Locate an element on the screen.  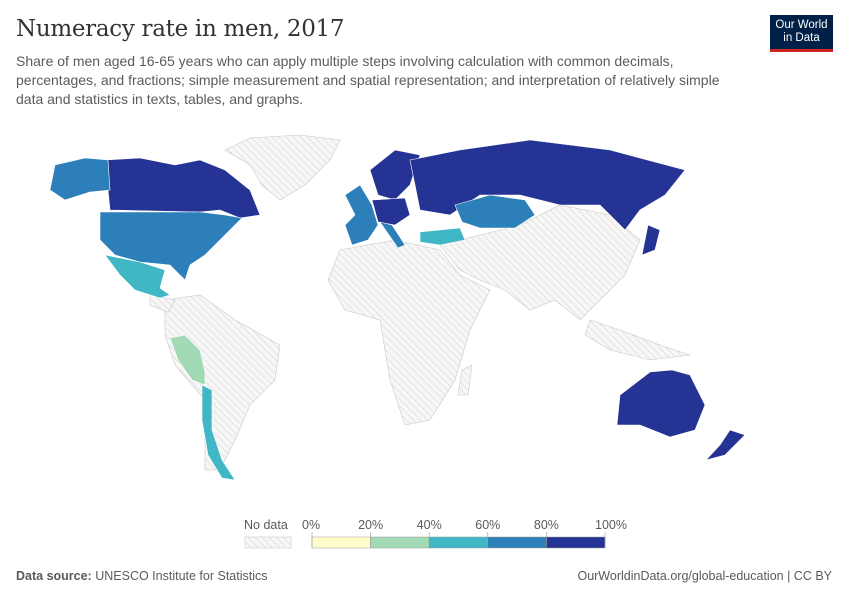
legend-tick-label: 20% is located at coordinates (370, 525).